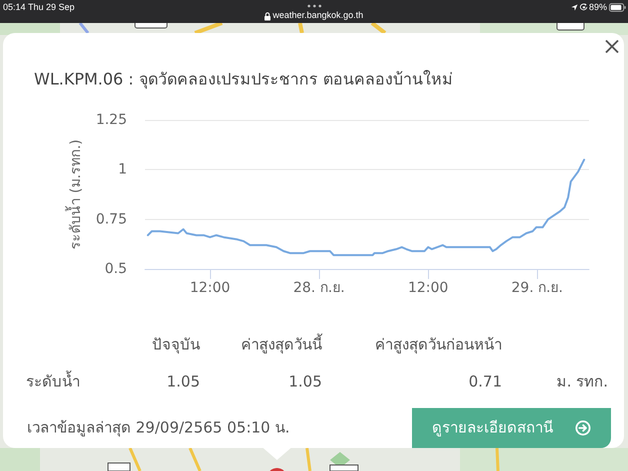  Describe the element at coordinates (176, 345) in the screenshot. I see `text: ปัจจุบัน` at that location.